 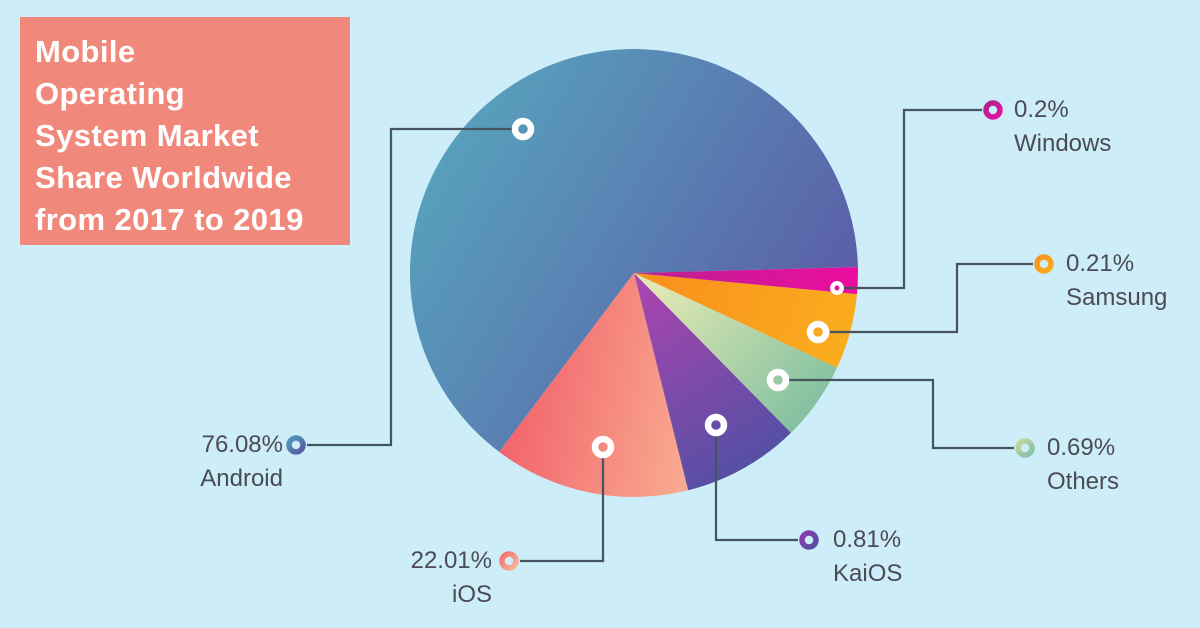 What do you see at coordinates (931, 298) in the screenshot?
I see `callout-line-samsung` at bounding box center [931, 298].